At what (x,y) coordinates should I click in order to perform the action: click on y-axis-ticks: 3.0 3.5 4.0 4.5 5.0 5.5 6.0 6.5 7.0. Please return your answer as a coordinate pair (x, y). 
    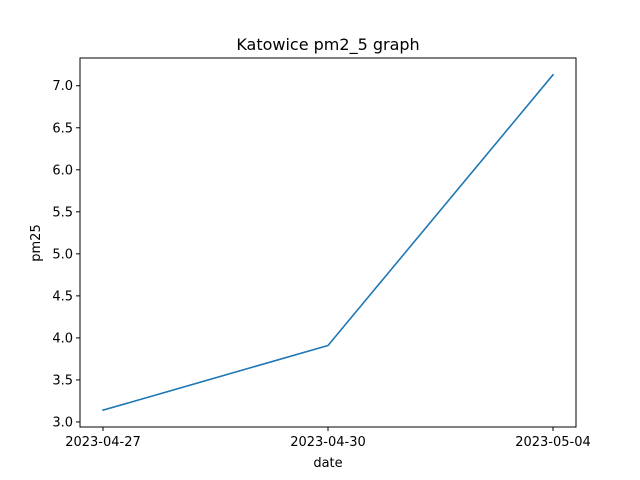
    Looking at the image, I should click on (66, 254).